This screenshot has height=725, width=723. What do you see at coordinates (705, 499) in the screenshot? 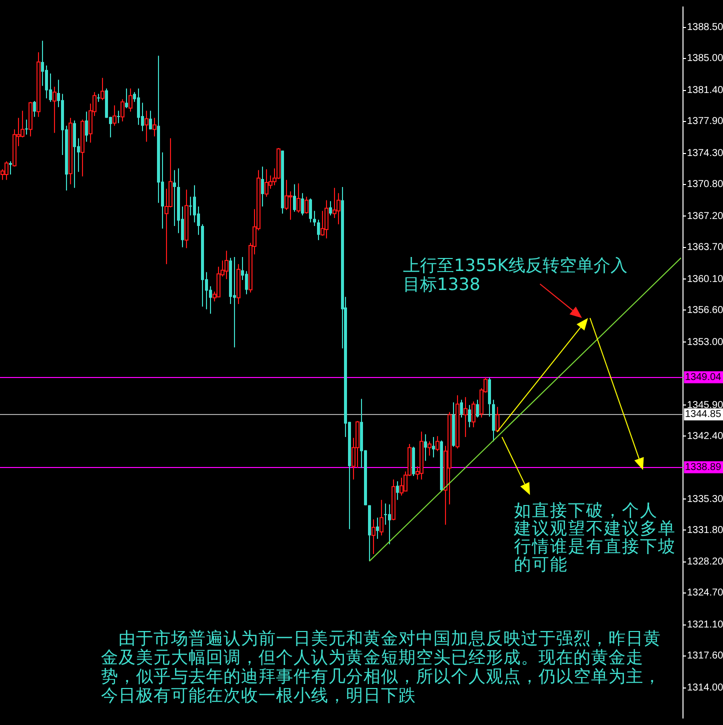
I see `y-tick-label: 1335.30` at bounding box center [705, 499].